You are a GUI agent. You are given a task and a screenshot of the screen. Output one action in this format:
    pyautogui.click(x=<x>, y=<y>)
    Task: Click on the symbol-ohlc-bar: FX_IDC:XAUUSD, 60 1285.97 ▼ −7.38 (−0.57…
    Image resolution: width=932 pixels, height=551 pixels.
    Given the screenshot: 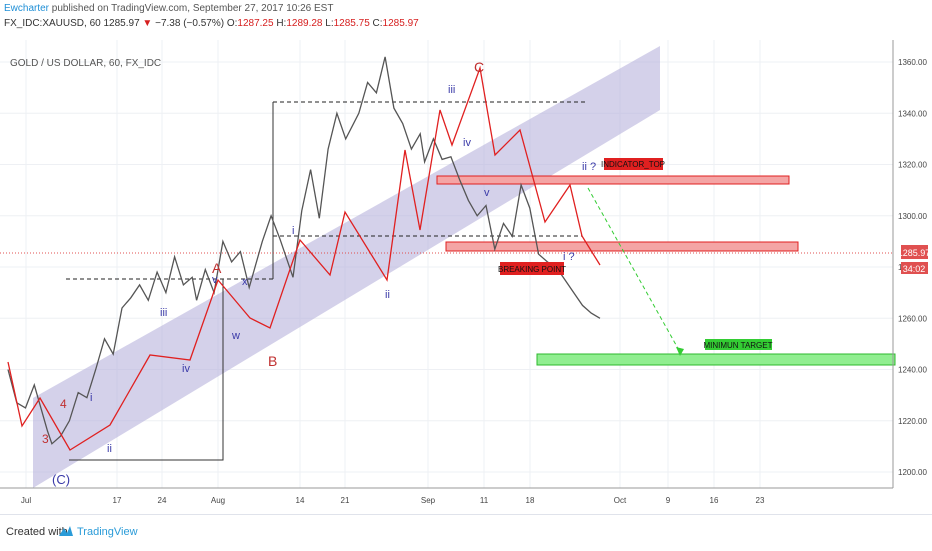 What is the action you would take?
    pyautogui.click(x=211, y=23)
    